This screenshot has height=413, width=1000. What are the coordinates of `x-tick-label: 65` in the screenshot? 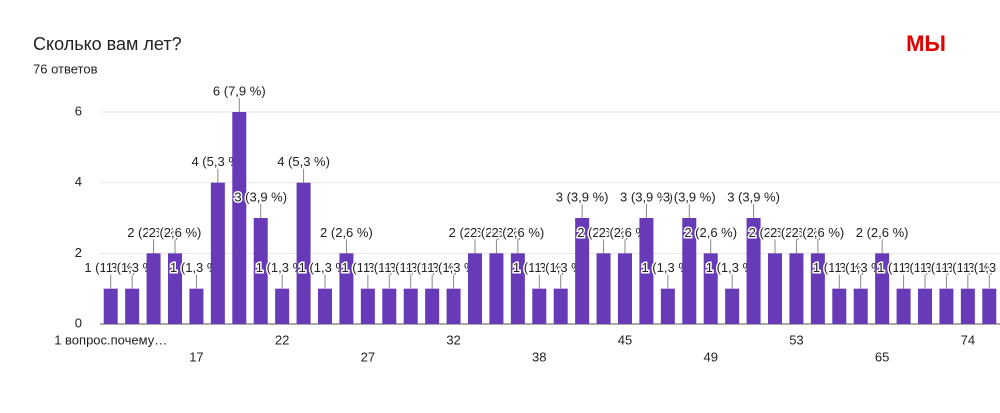 It's located at (882, 356).